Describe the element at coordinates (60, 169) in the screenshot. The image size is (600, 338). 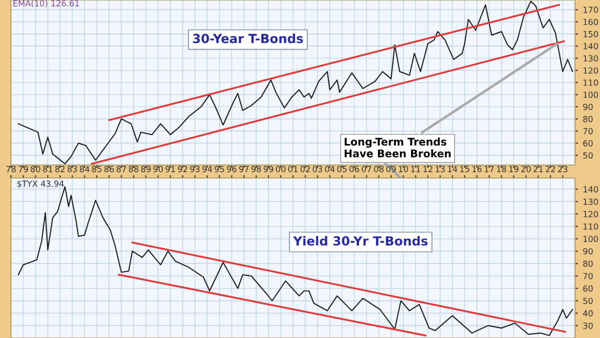
I see `x-tick-label: 82` at that location.